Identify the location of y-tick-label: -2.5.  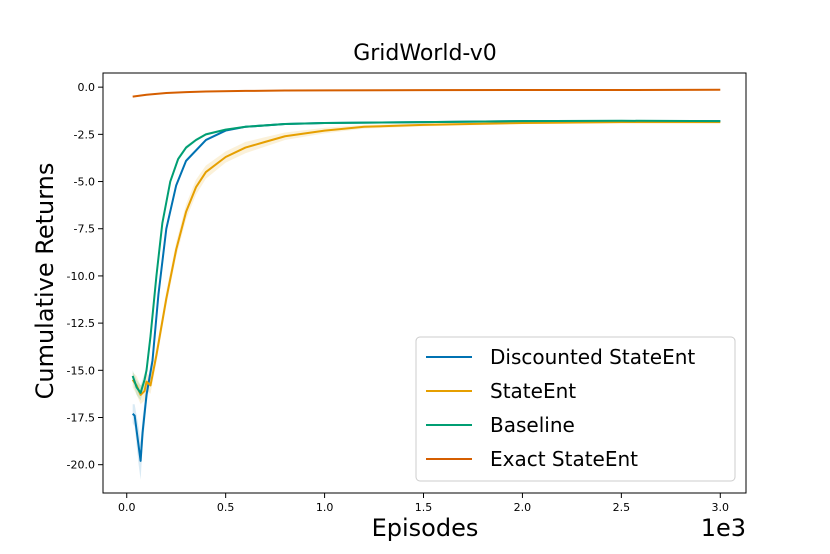
(84, 134).